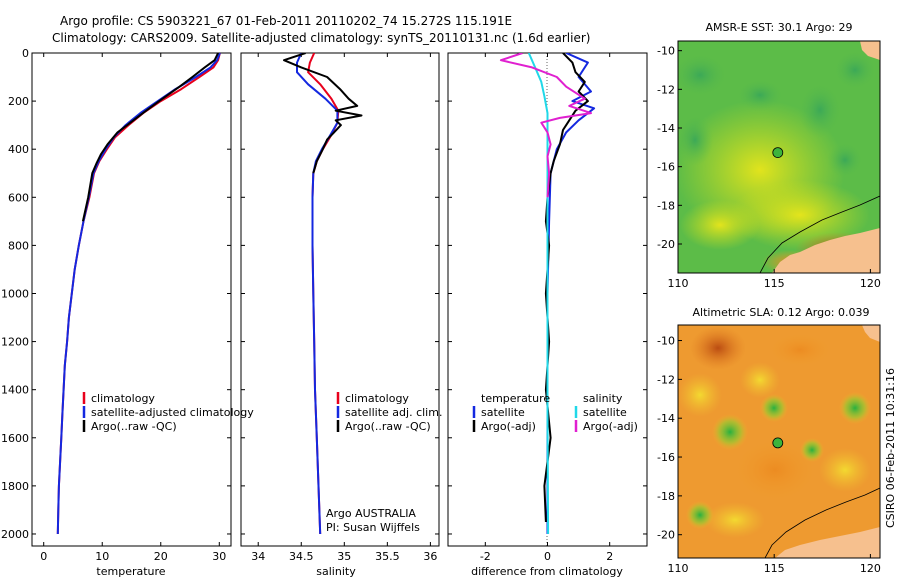 The height and width of the screenshot is (580, 900). Describe the element at coordinates (301, 556) in the screenshot. I see `x-tick-label: 34.5` at that location.